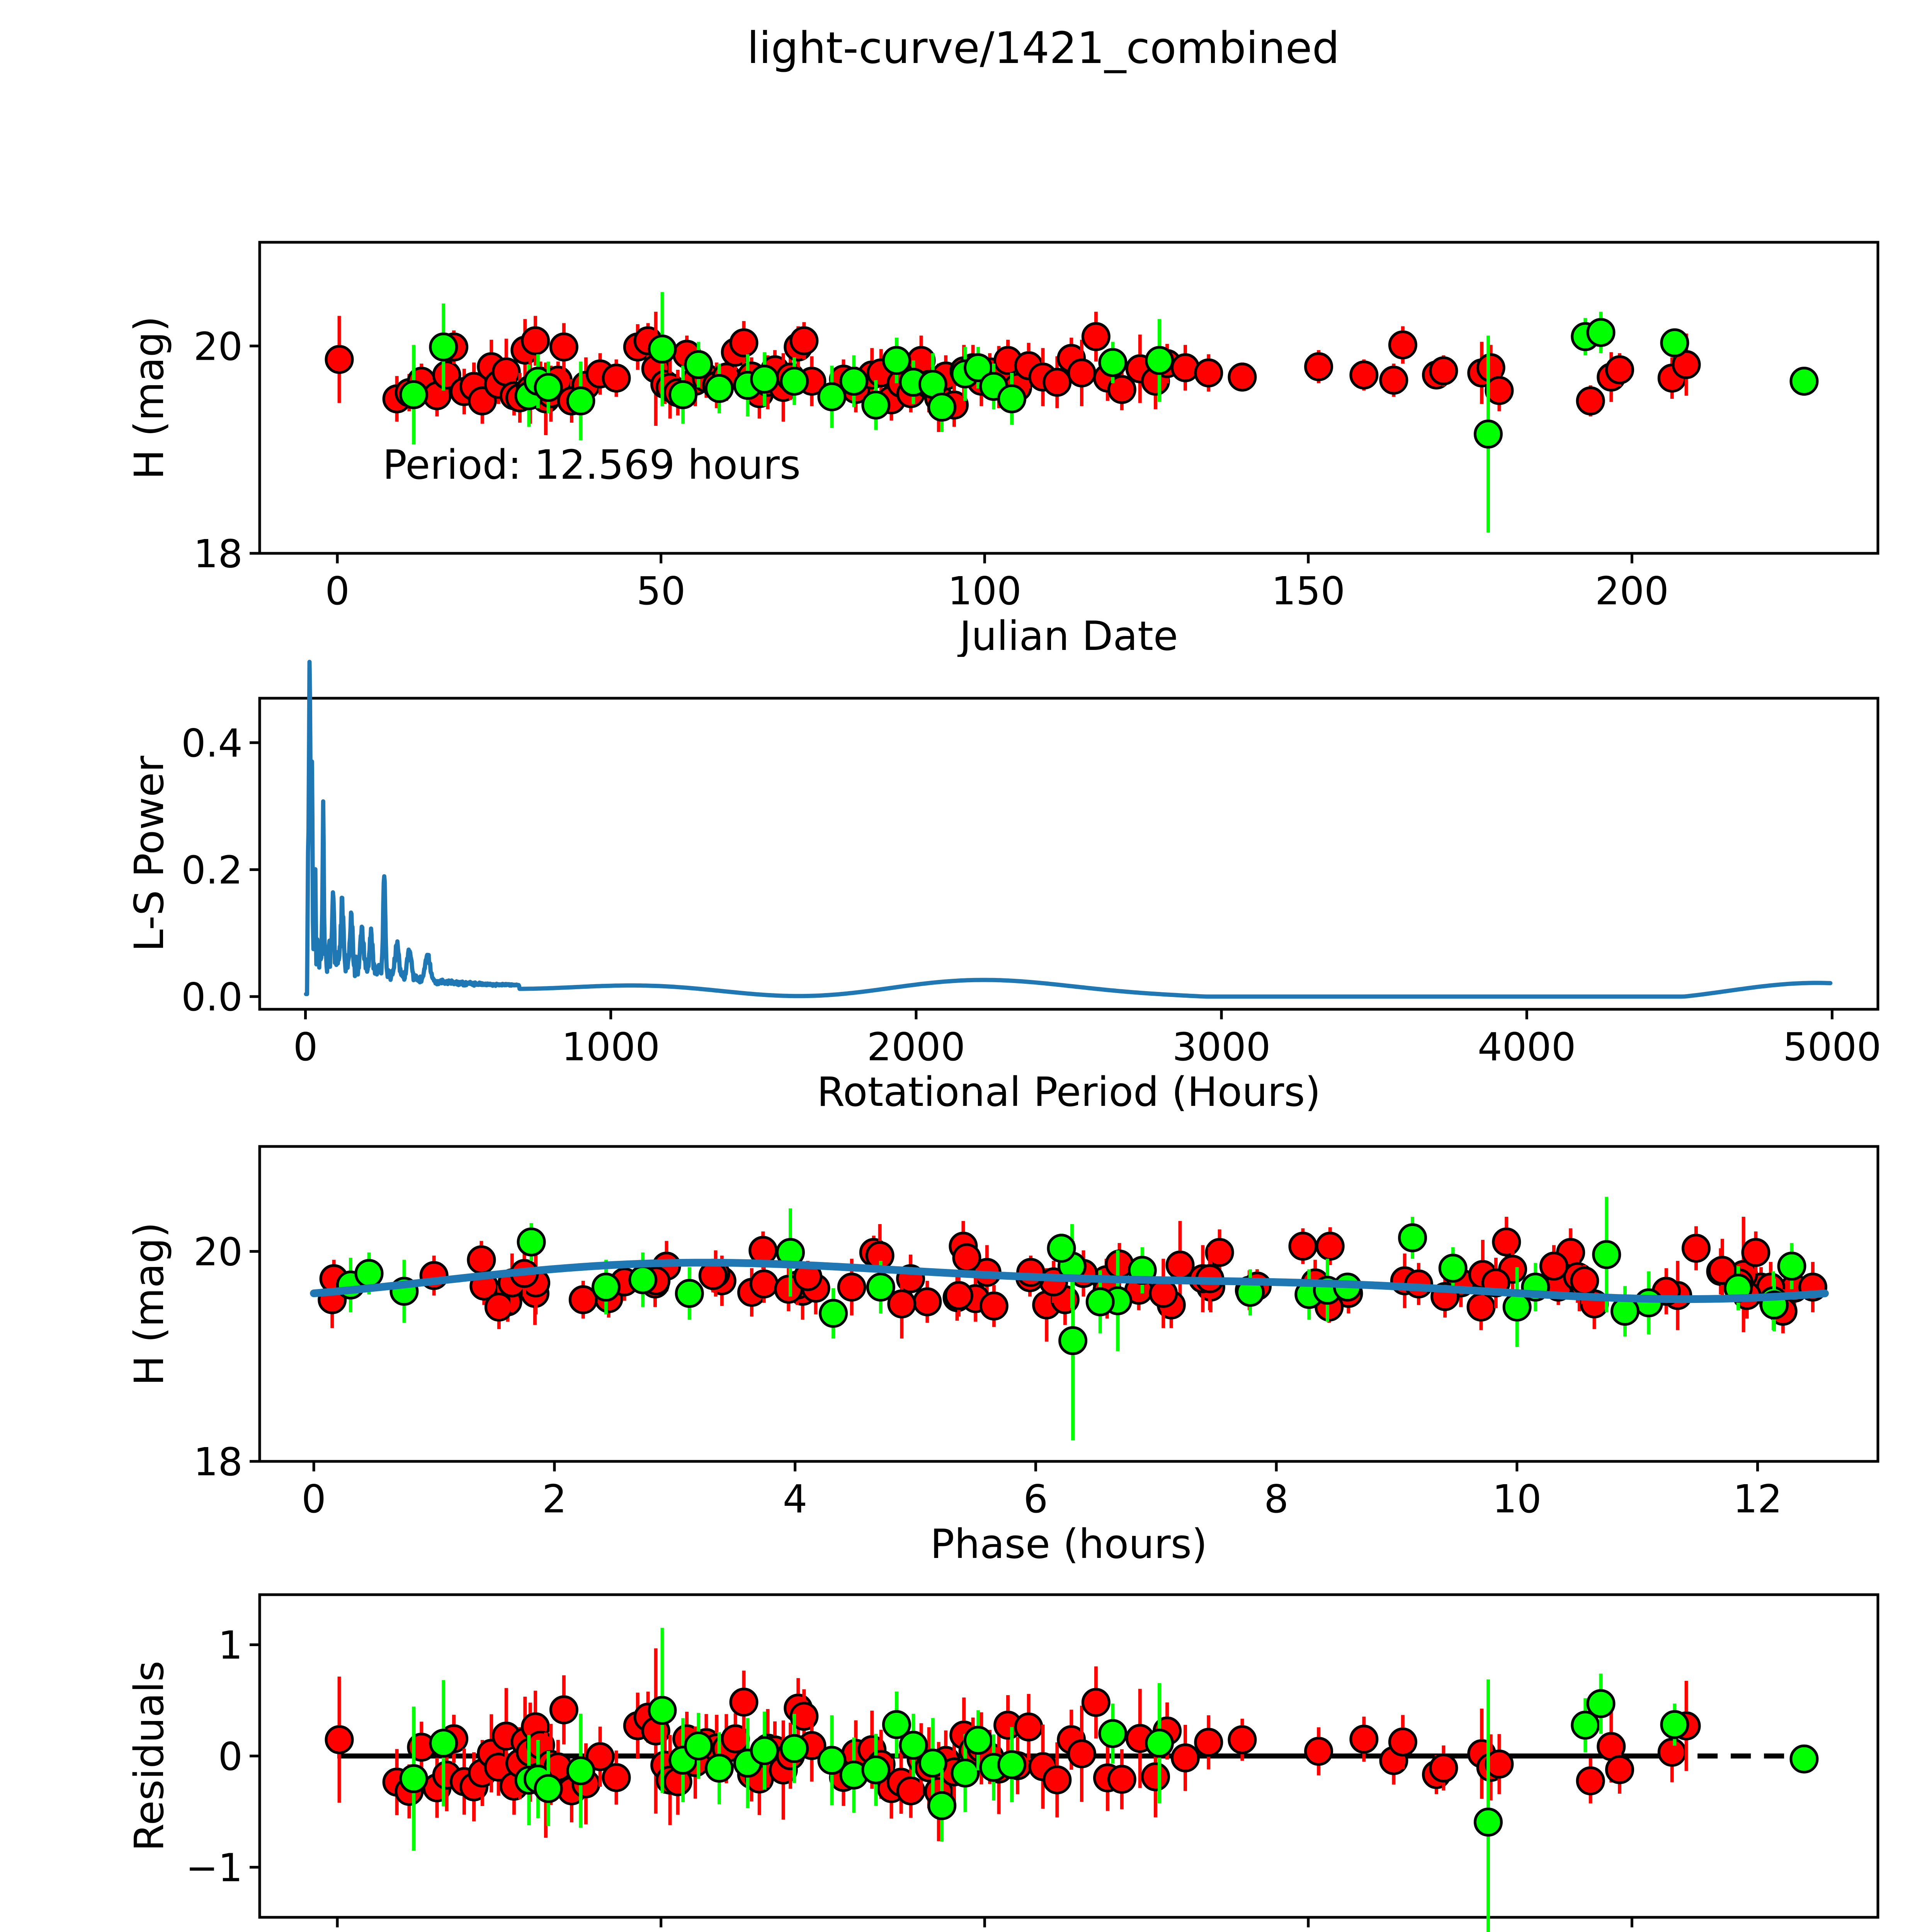  Describe the element at coordinates (1632, 591) in the screenshot. I see `x-tick-label: 200` at that location.